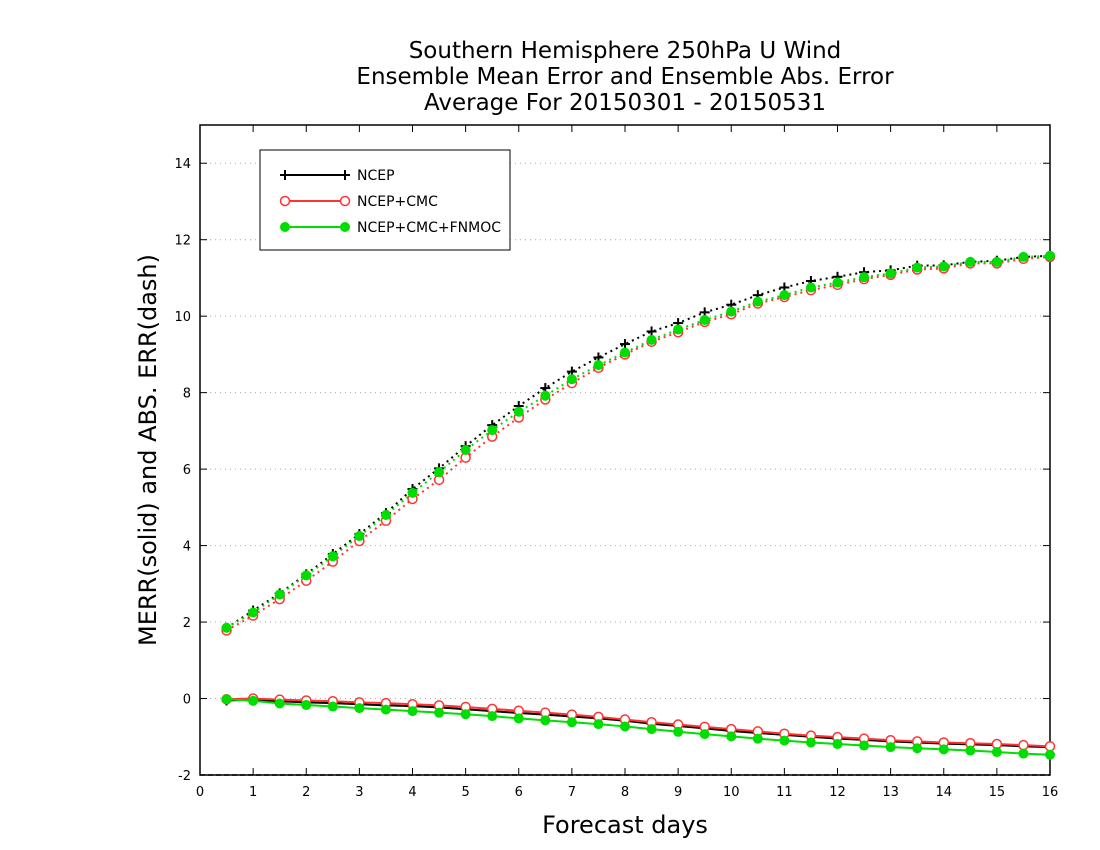  What do you see at coordinates (638, 727) in the screenshot?
I see `merr-line` at bounding box center [638, 727].